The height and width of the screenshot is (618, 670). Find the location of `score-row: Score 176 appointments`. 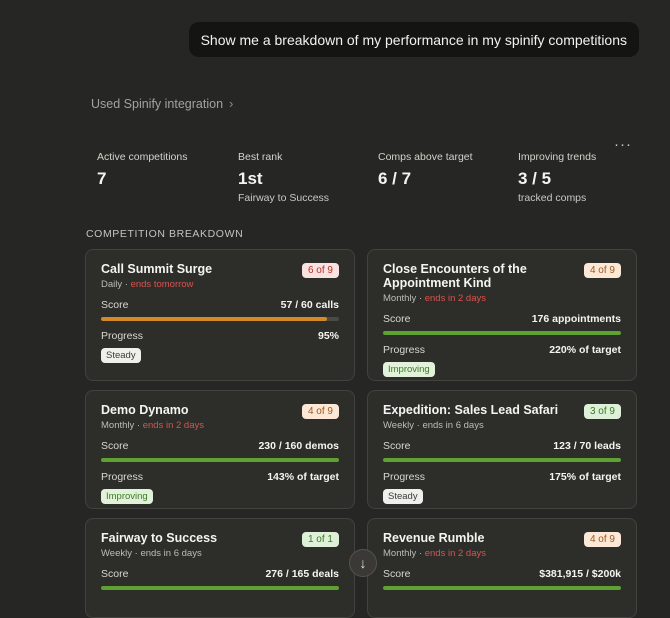

score-row: Score 176 appointments is located at coordinates (502, 319).